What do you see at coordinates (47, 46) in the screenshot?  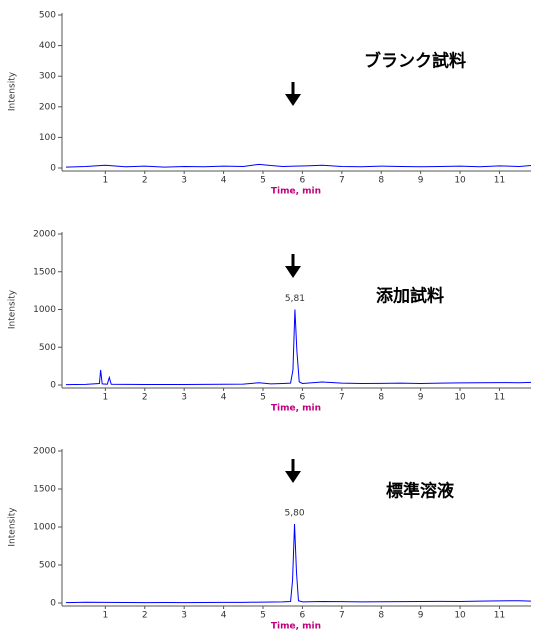 I see `y-tick-label: 400` at bounding box center [47, 46].